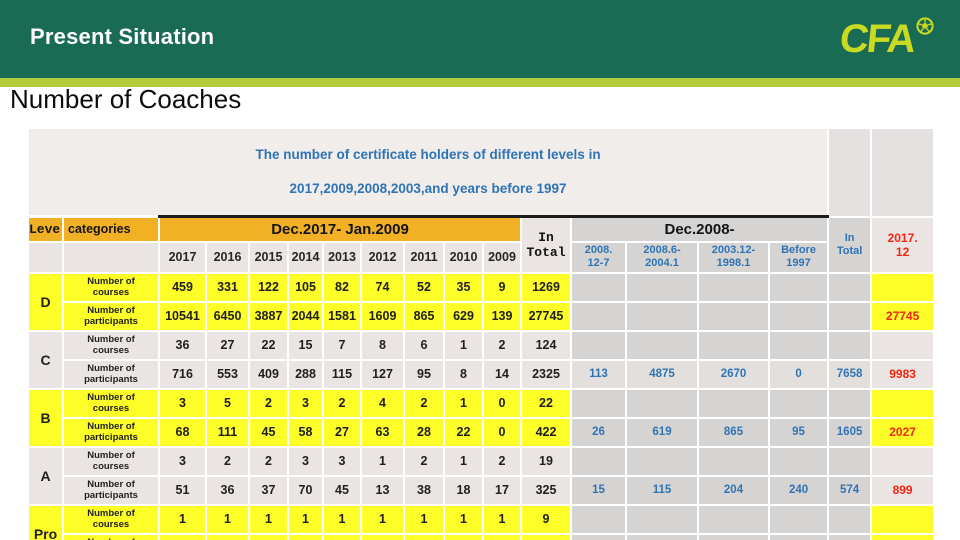 Image resolution: width=960 pixels, height=540 pixels. What do you see at coordinates (182, 345) in the screenshot?
I see `value-cell: 36` at bounding box center [182, 345].